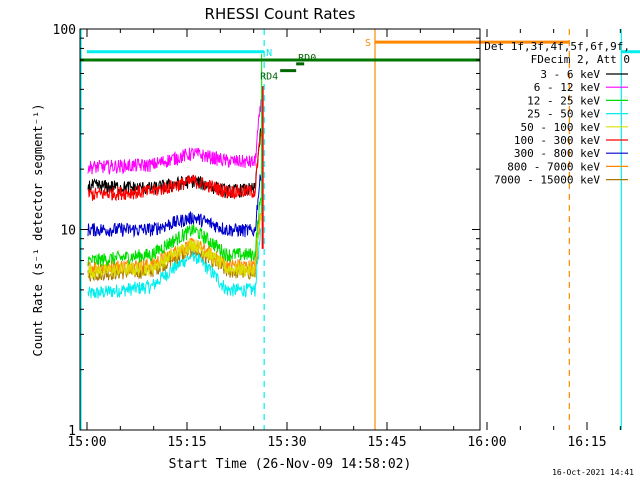  I want to click on legend-header-line-2: FDecim 2, Att 0, so click(580, 59).